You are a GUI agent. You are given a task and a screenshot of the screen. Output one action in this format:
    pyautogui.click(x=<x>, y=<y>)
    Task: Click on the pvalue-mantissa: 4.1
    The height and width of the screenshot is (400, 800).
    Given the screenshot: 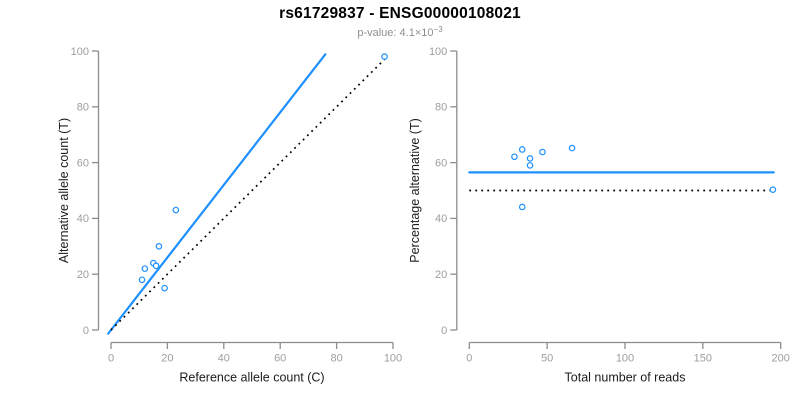 What is the action you would take?
    pyautogui.click(x=407, y=33)
    